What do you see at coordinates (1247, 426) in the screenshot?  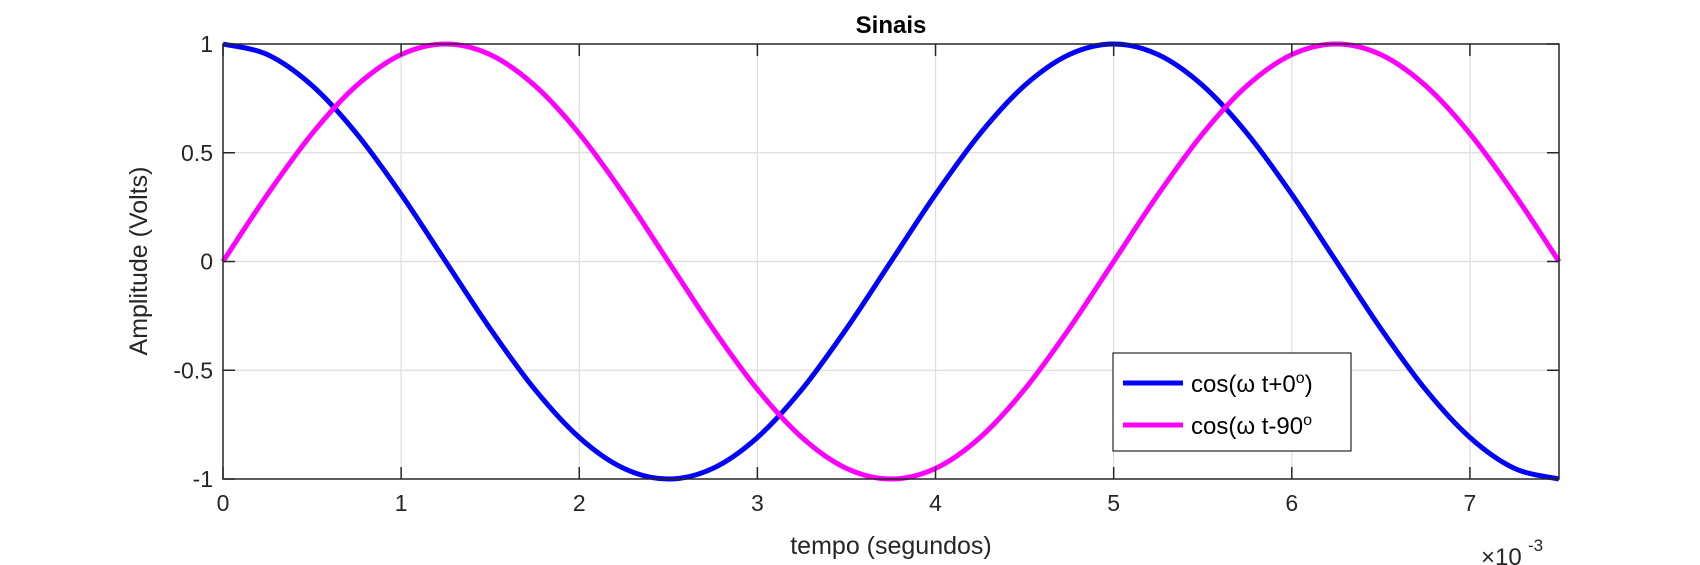 I see `legend-label-series-2-main: cos(ω t-90` at bounding box center [1247, 426].